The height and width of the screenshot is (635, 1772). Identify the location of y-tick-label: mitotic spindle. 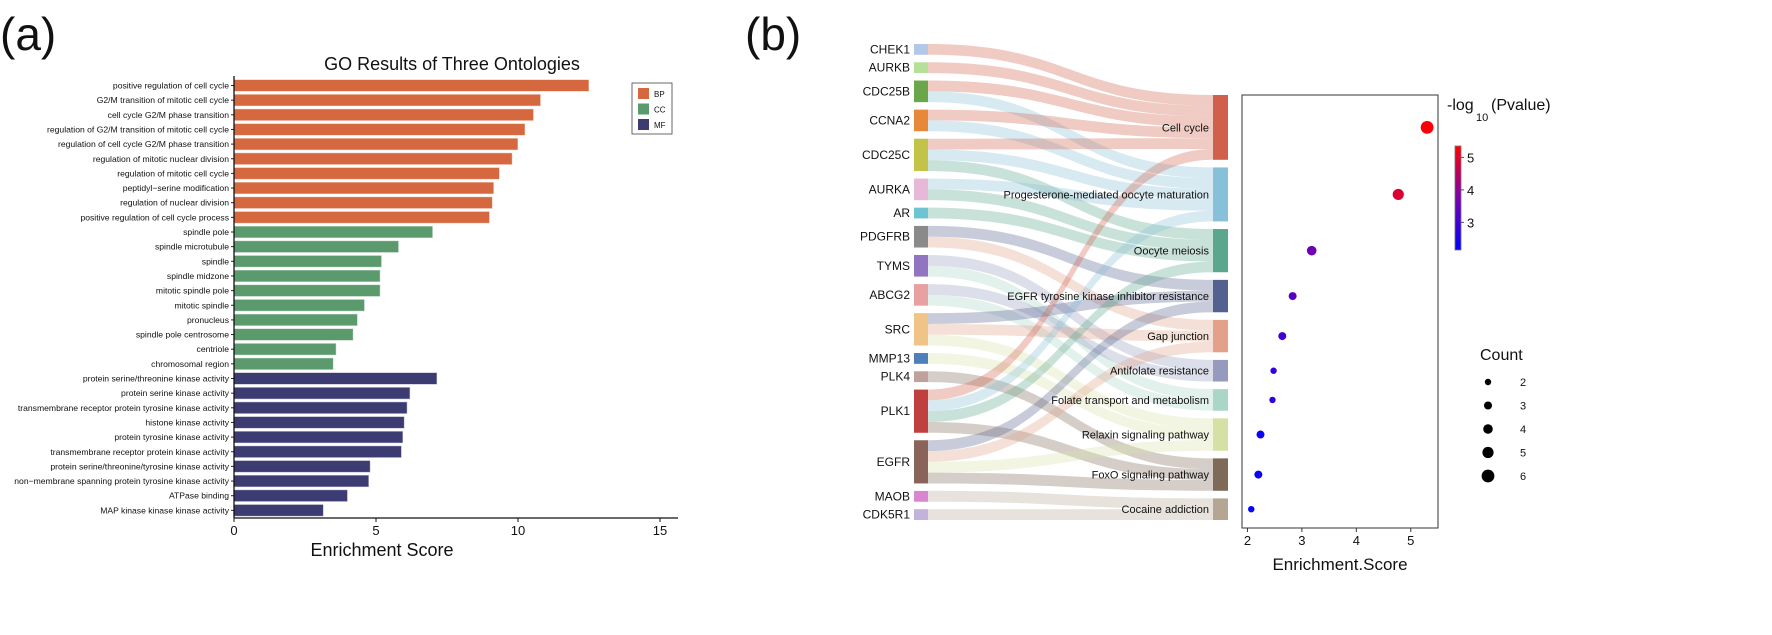
(202, 305).